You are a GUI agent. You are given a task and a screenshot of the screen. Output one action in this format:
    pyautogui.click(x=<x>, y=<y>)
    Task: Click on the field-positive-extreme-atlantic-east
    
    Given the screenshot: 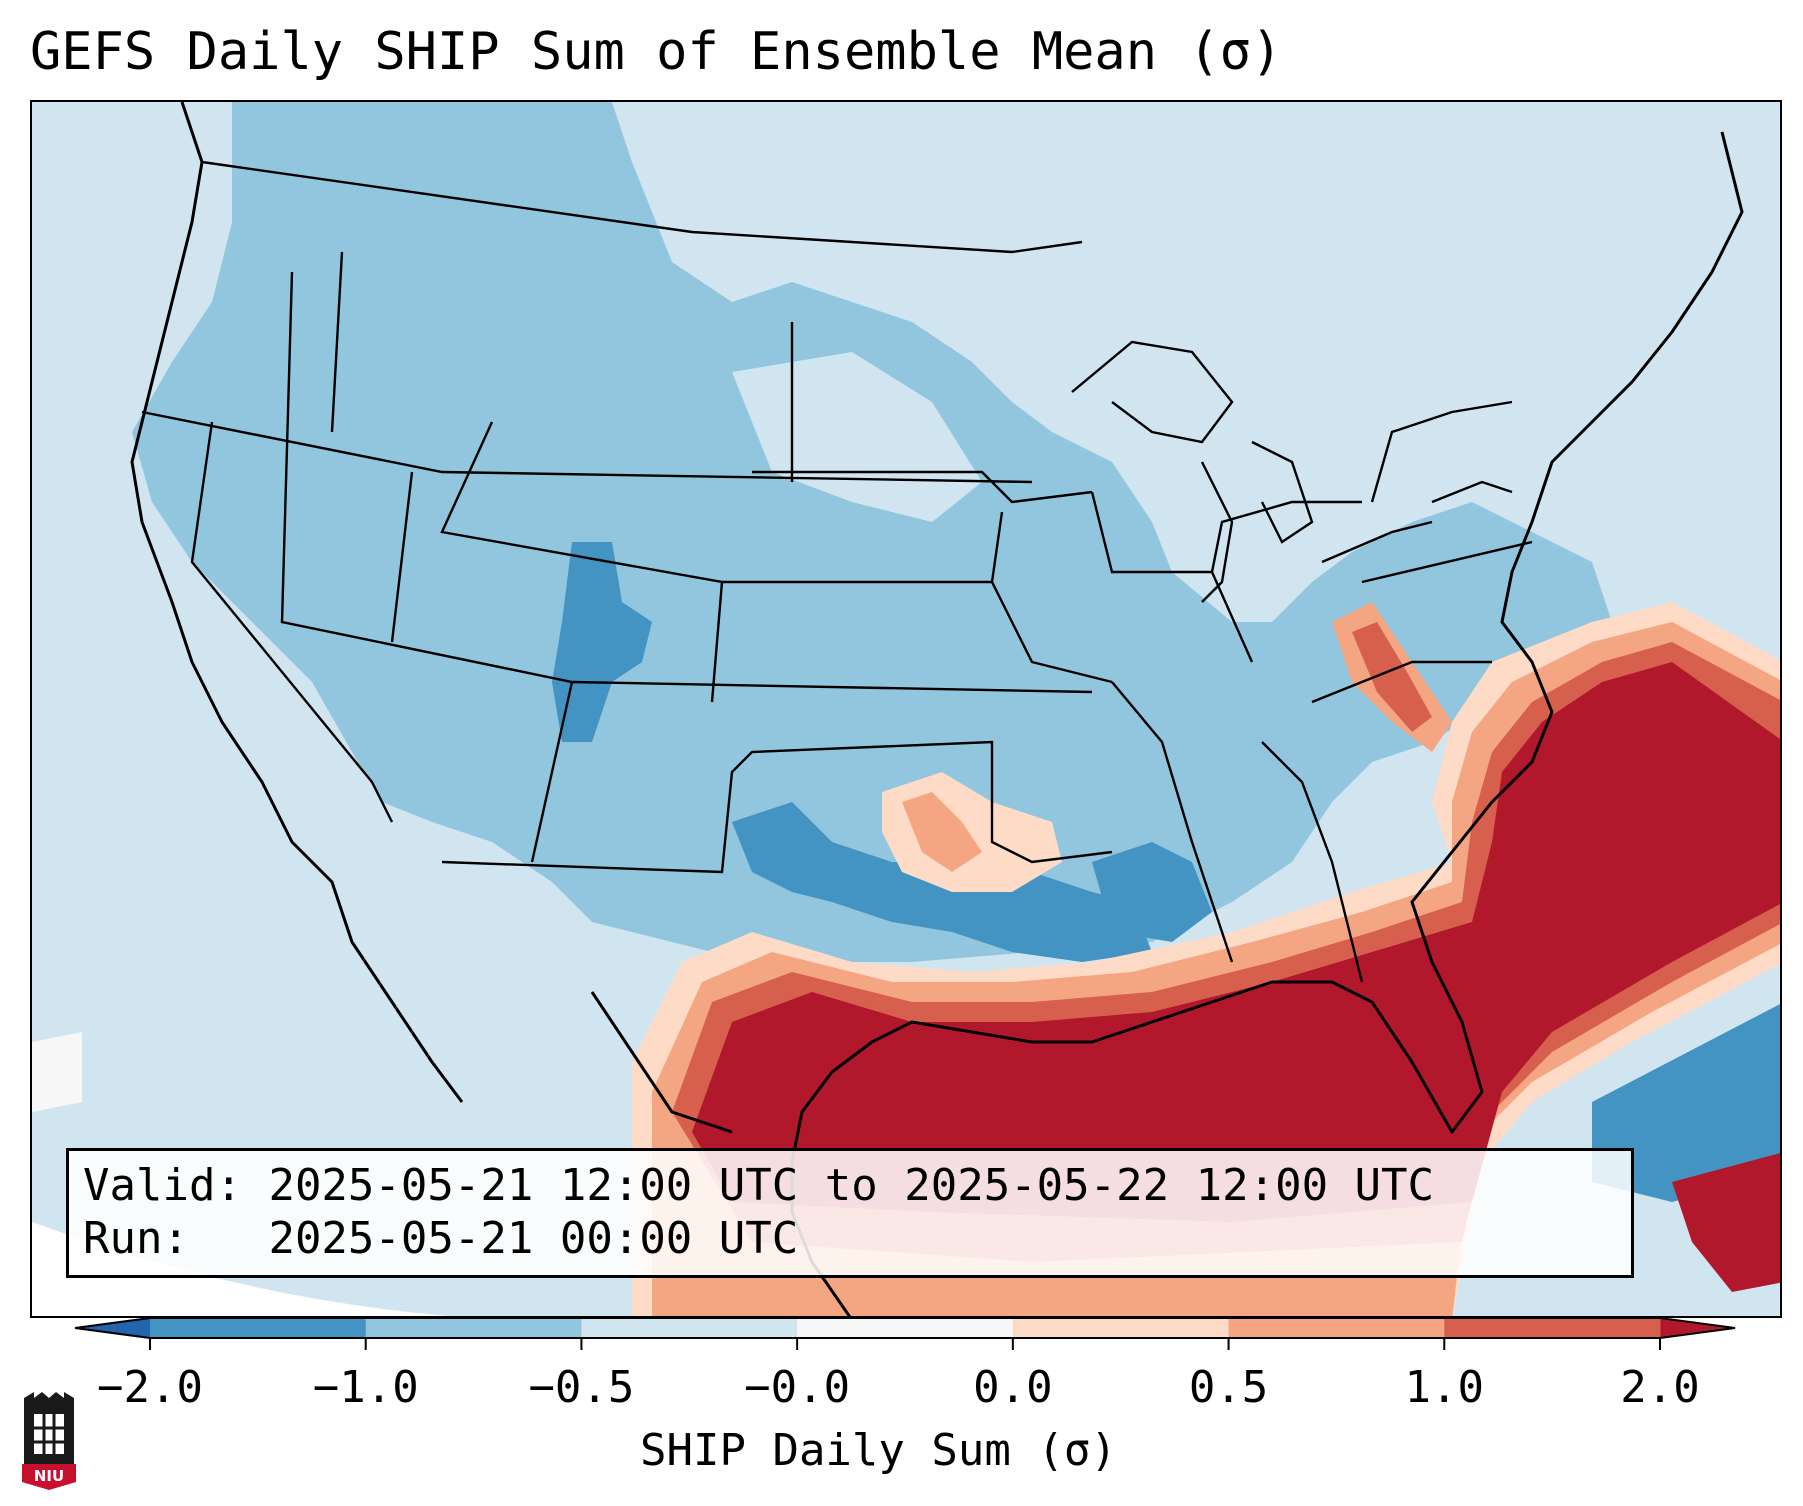 What is the action you would take?
    pyautogui.click(x=1726, y=1222)
    